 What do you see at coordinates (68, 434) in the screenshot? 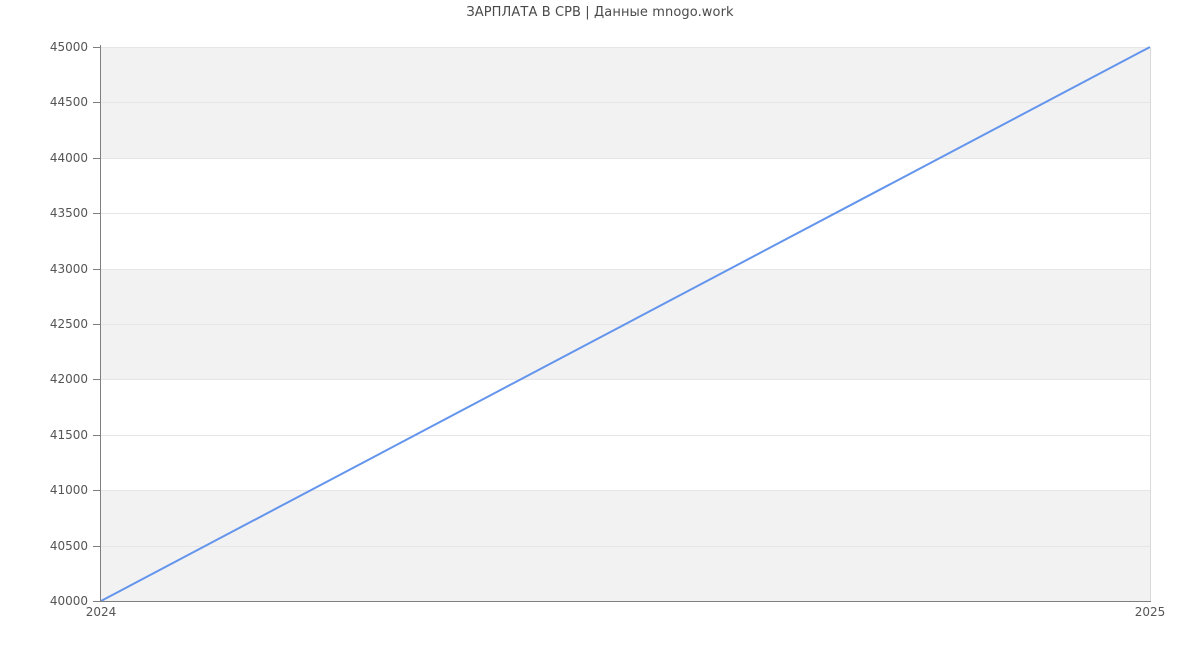
I see `y-tick-label: 41500` at bounding box center [68, 434].